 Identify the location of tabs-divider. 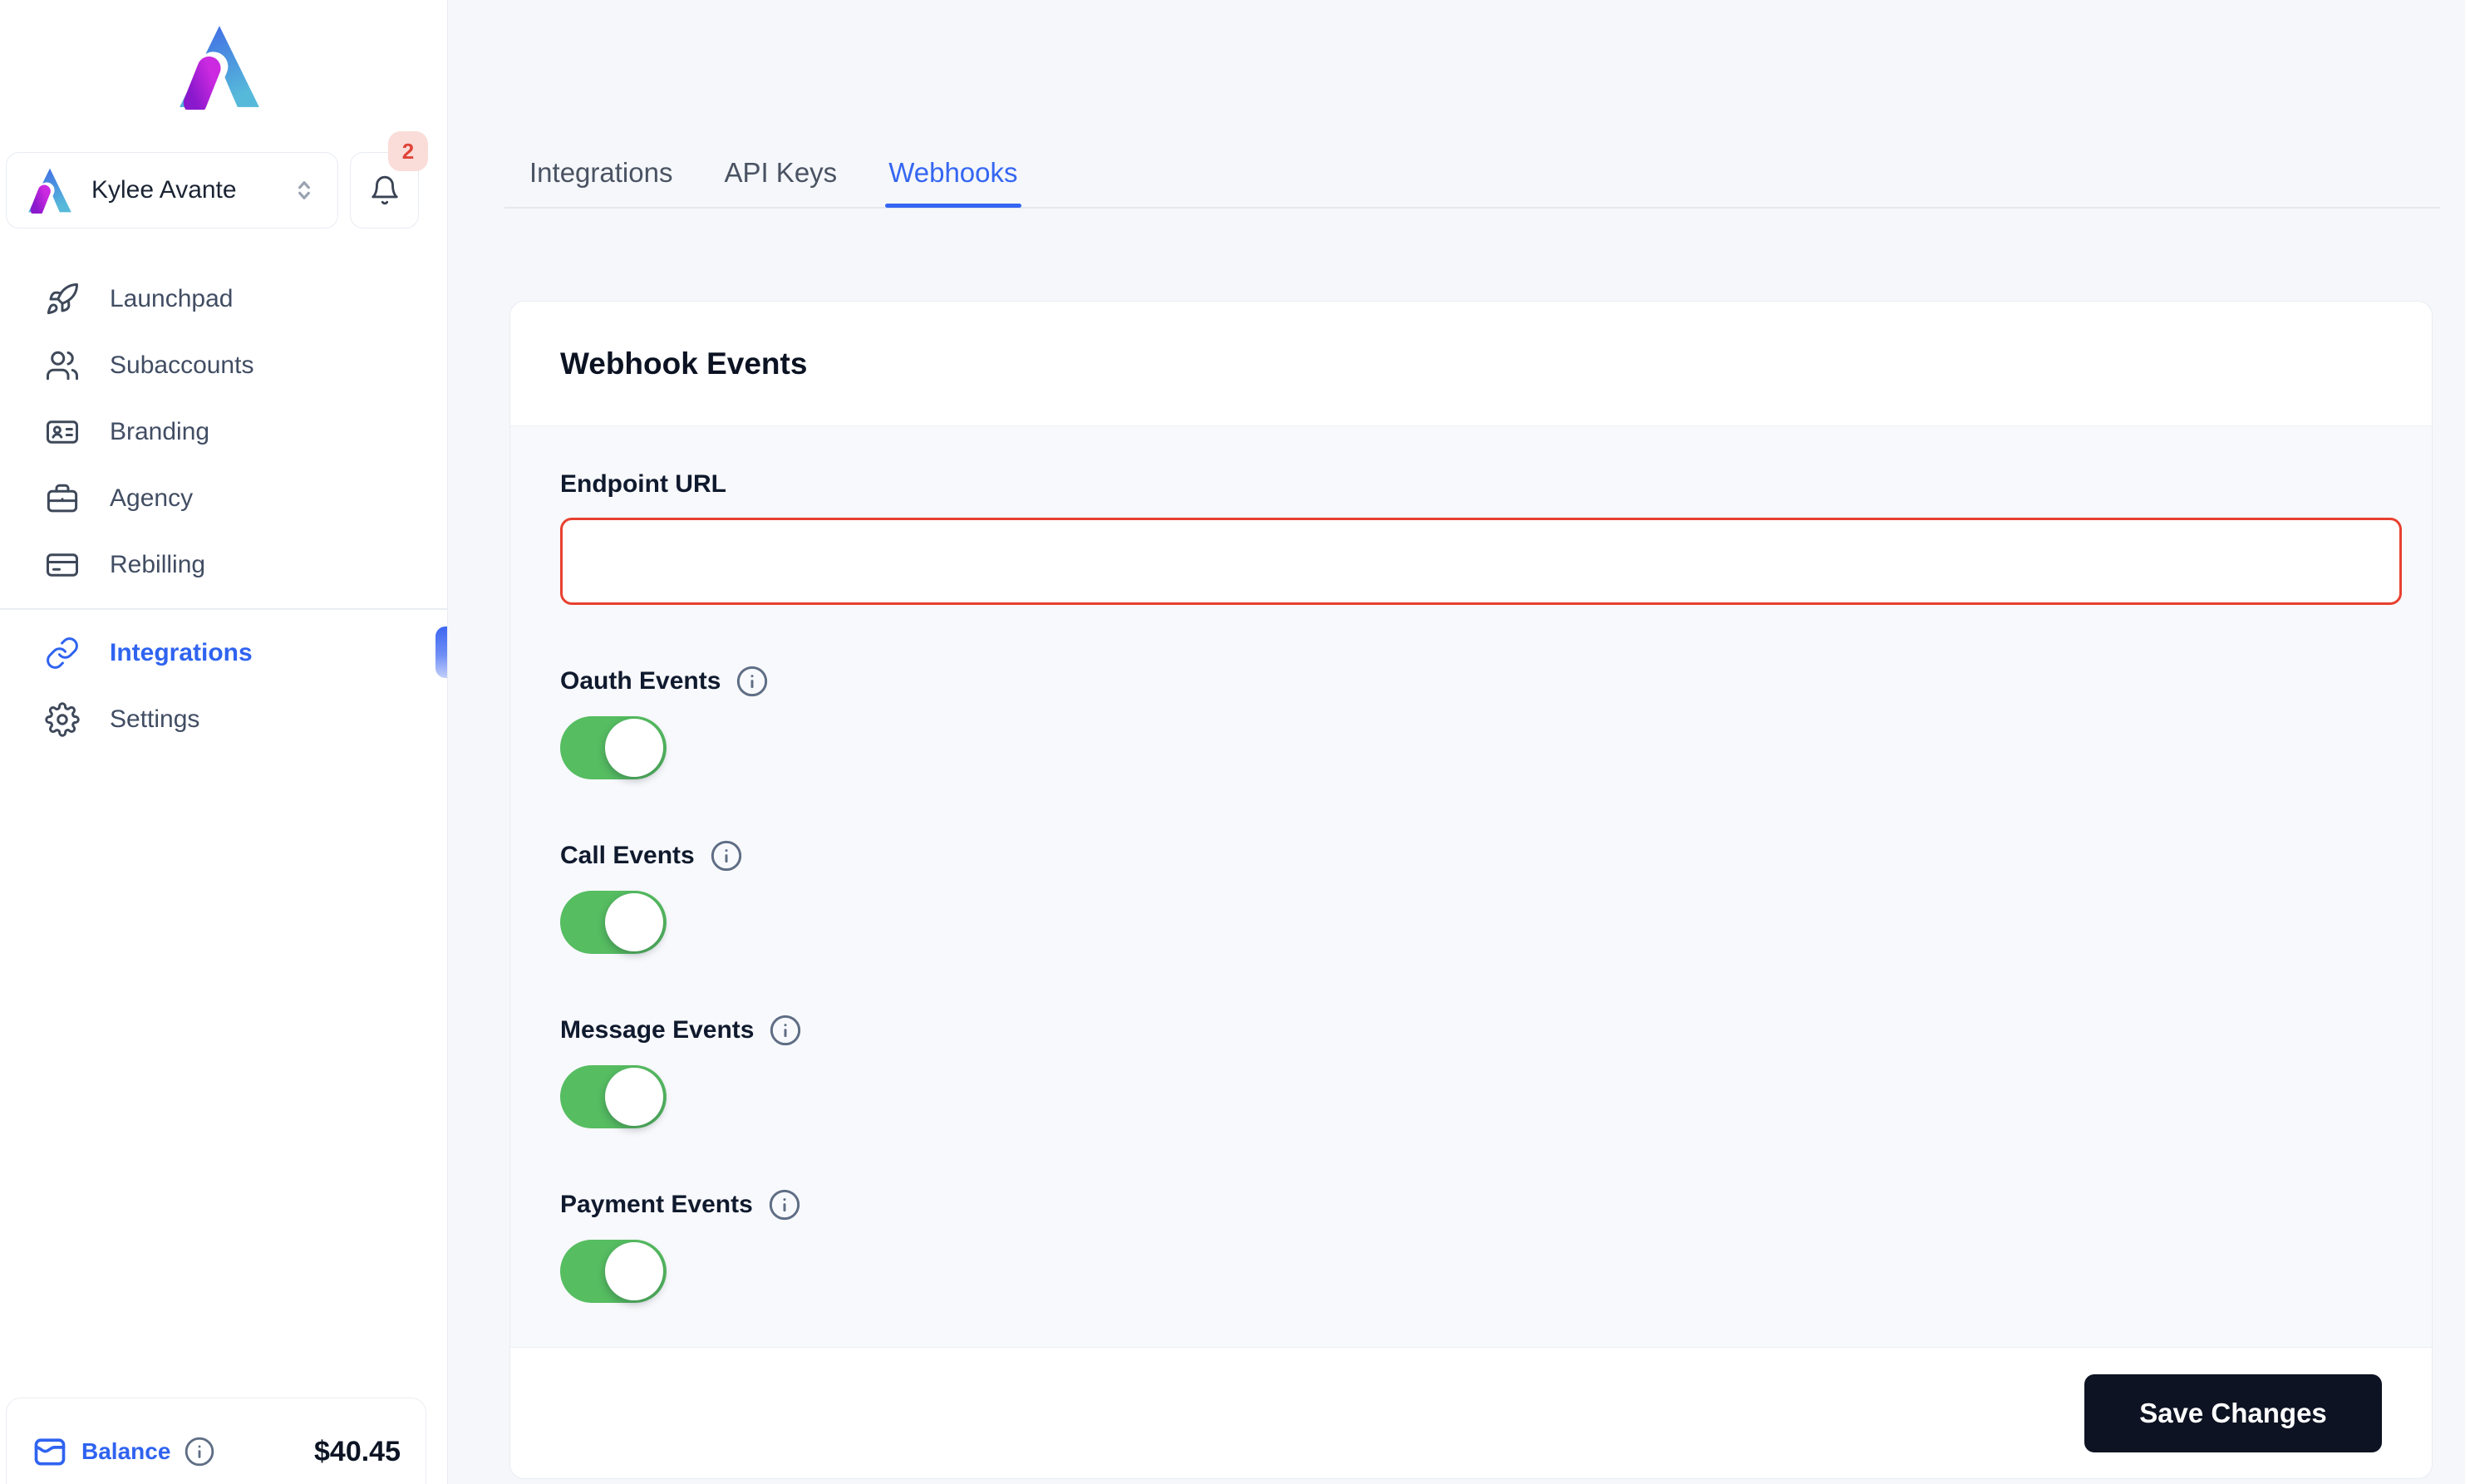
(1472, 208).